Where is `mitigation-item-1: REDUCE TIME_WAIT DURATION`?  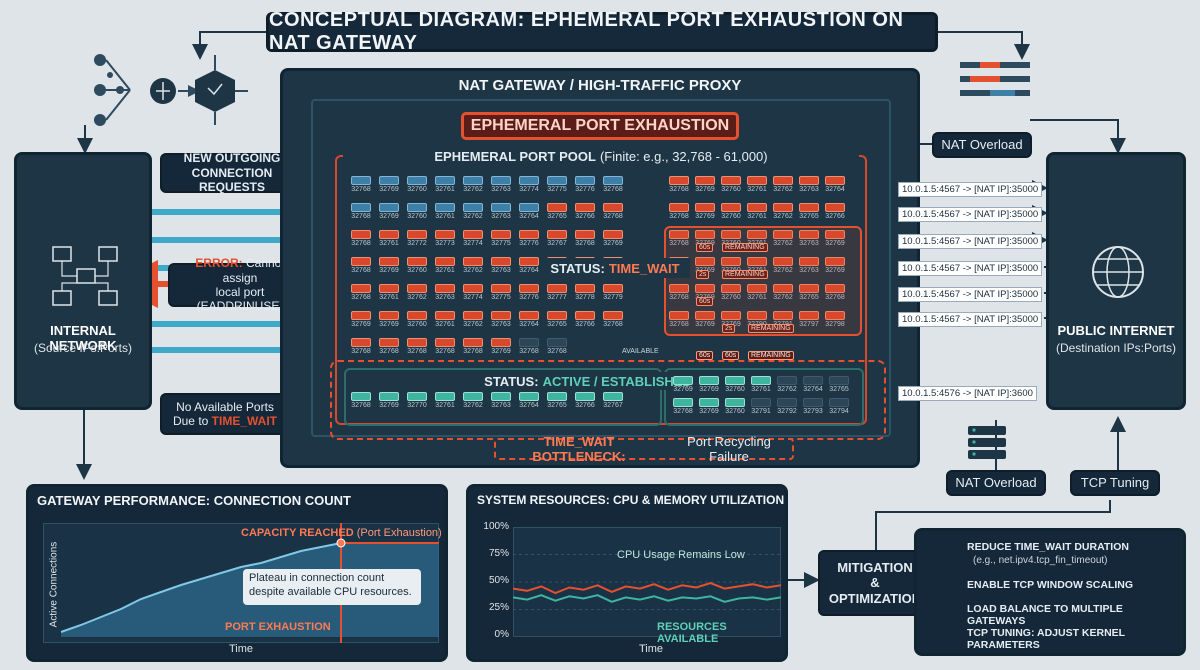
mitigation-item-1: REDUCE TIME_WAIT DURATION is located at coordinates (1048, 547).